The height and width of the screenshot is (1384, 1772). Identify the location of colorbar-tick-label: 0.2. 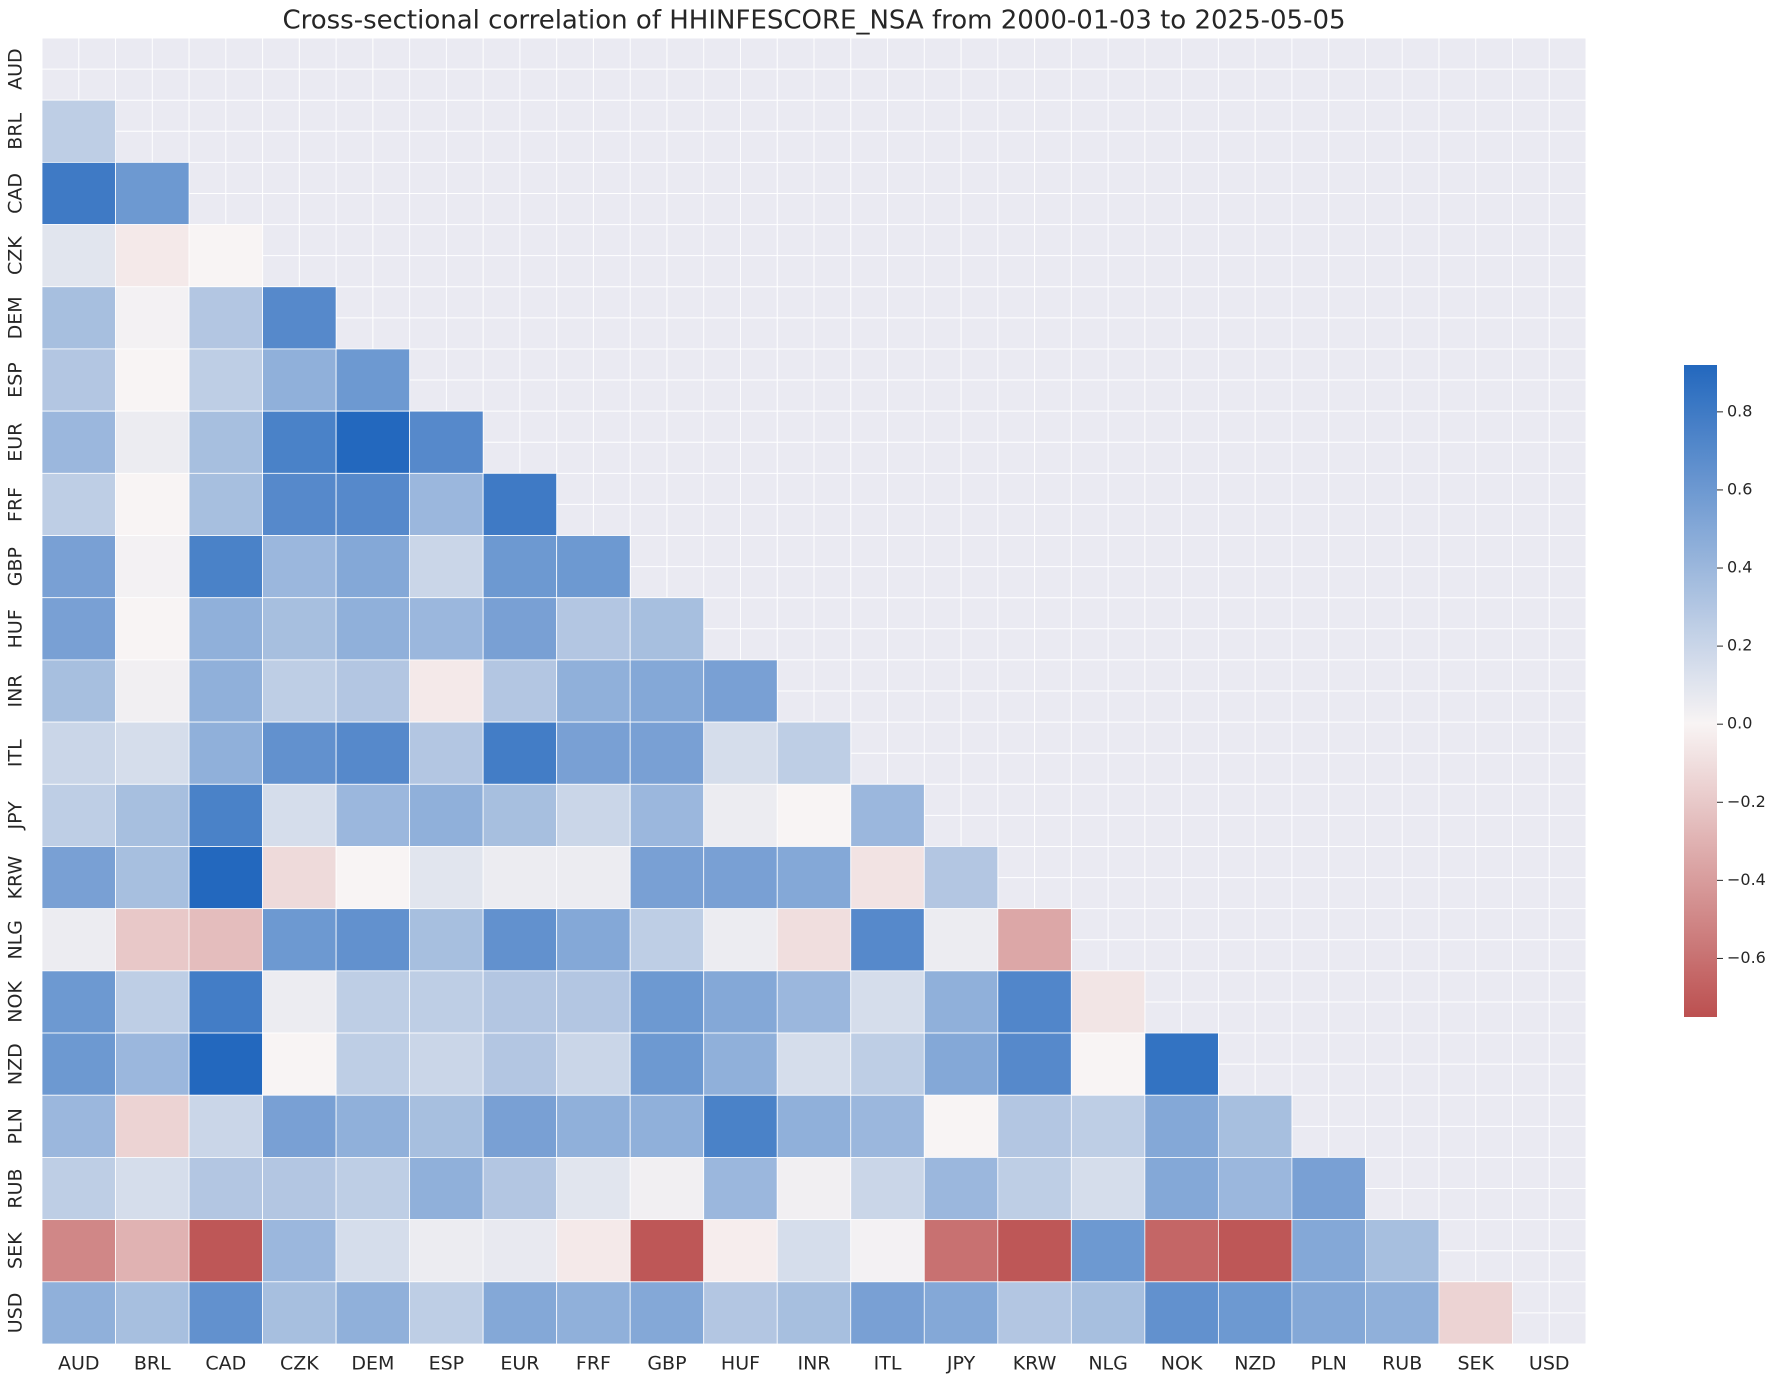
(1739, 645).